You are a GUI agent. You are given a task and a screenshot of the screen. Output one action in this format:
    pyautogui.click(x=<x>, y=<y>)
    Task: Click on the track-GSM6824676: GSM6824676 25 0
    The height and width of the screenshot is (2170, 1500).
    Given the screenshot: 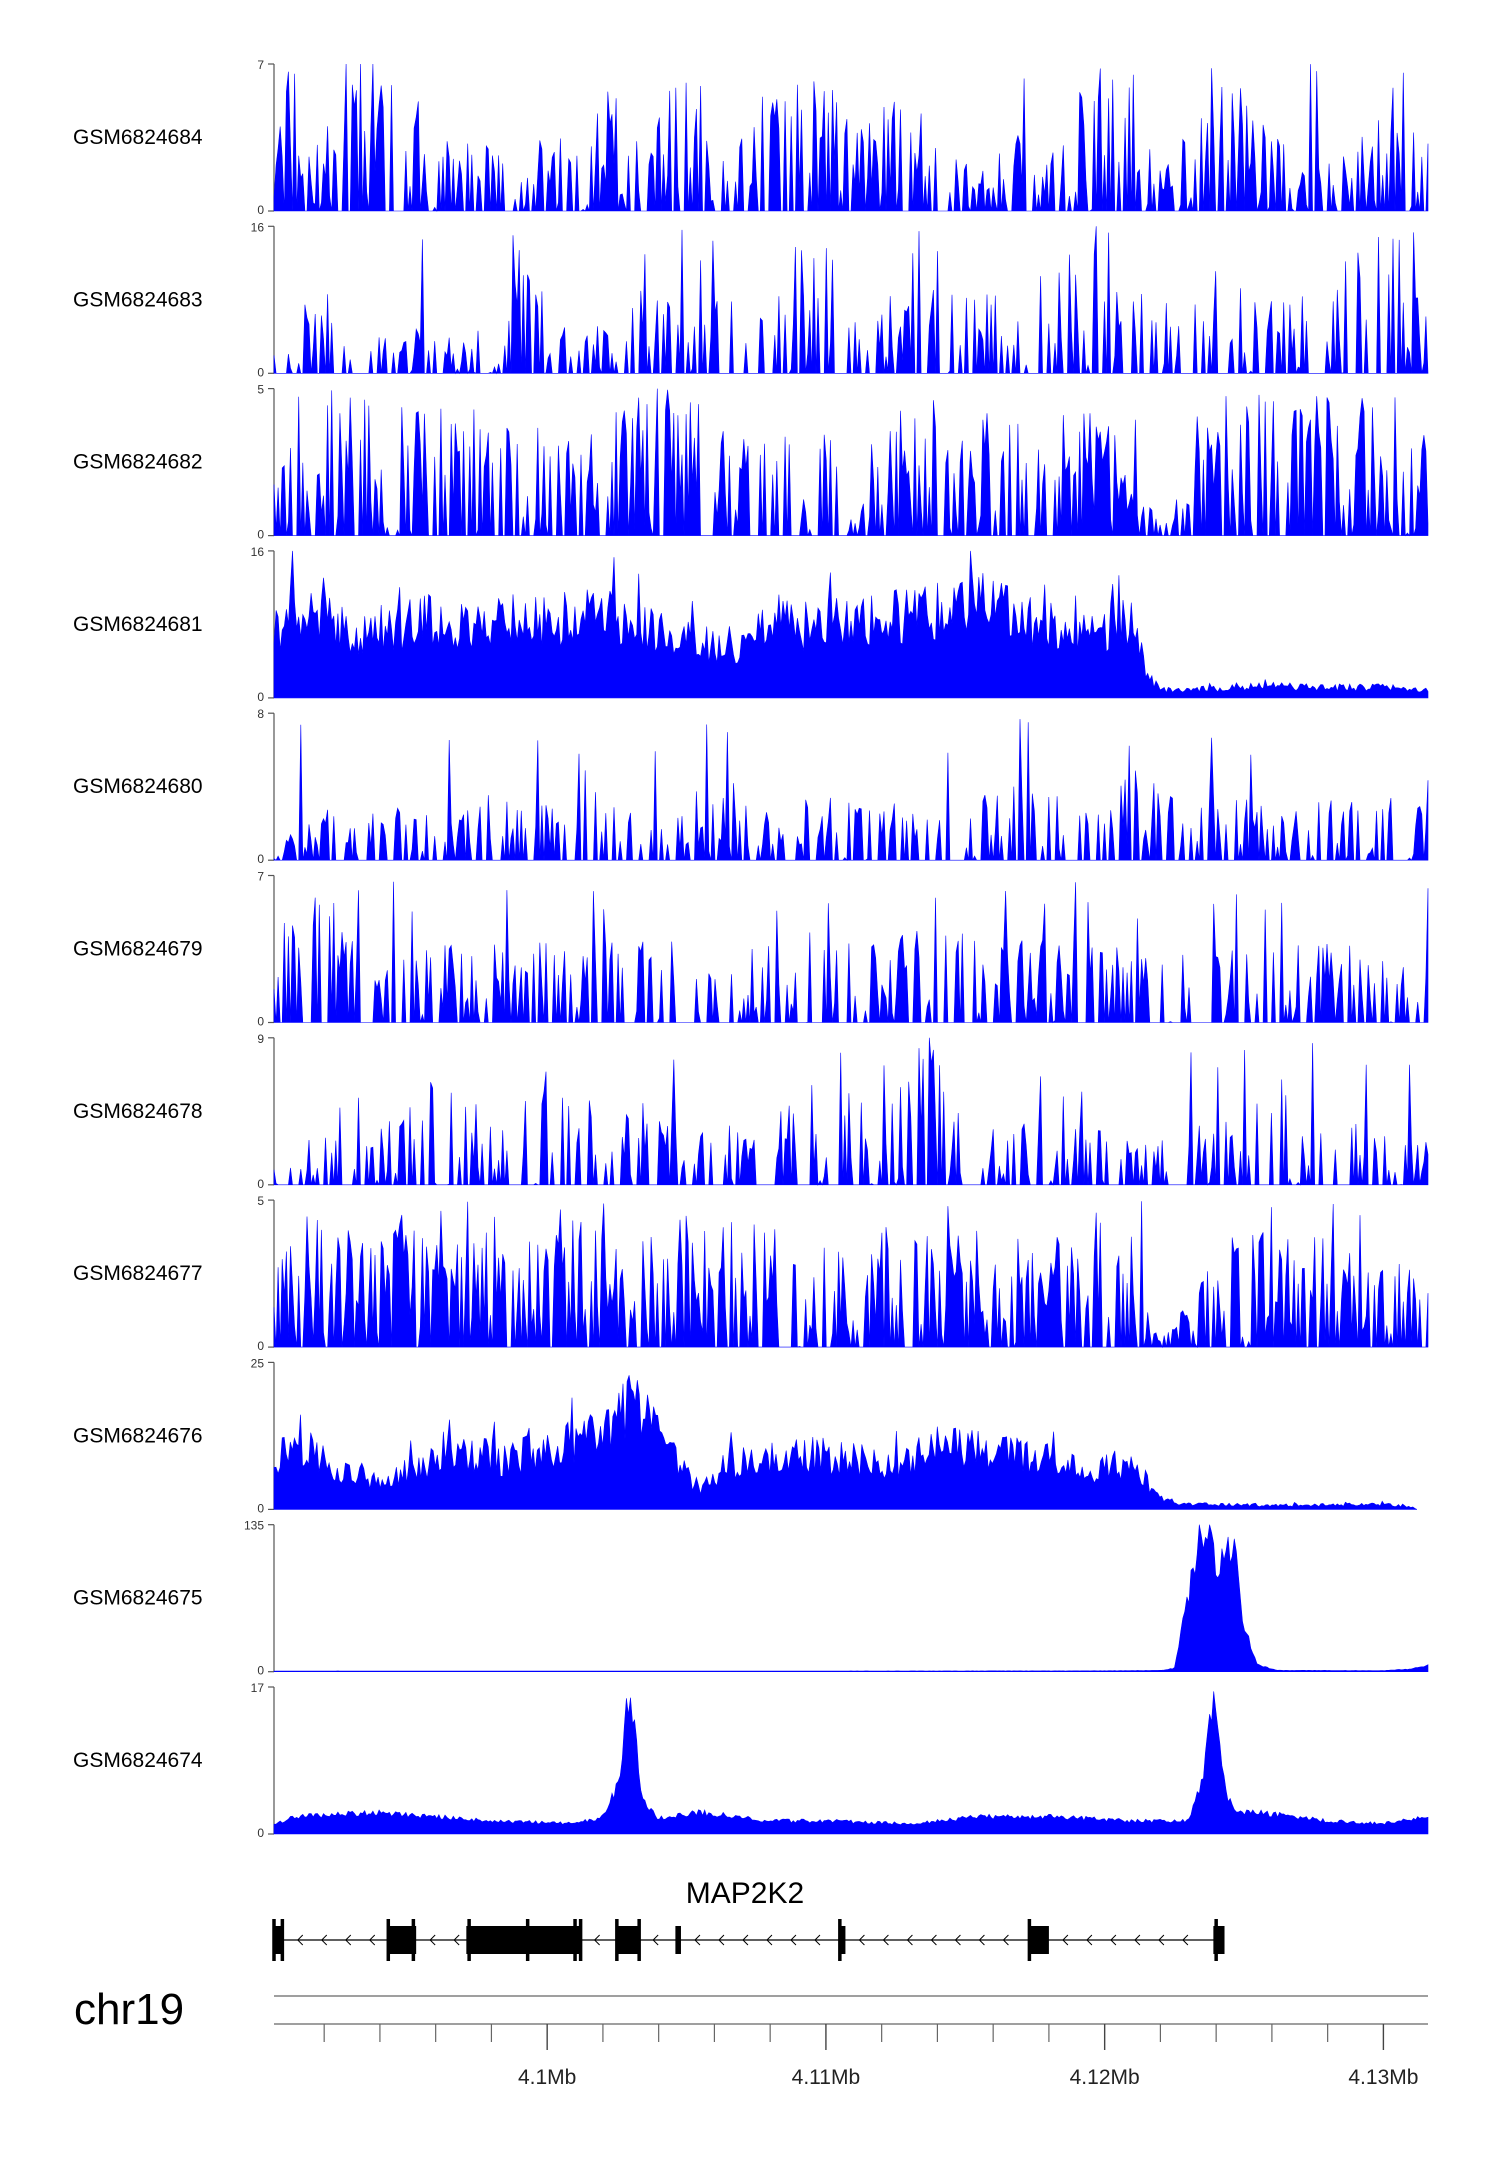 What is the action you would take?
    pyautogui.click(x=745, y=1435)
    